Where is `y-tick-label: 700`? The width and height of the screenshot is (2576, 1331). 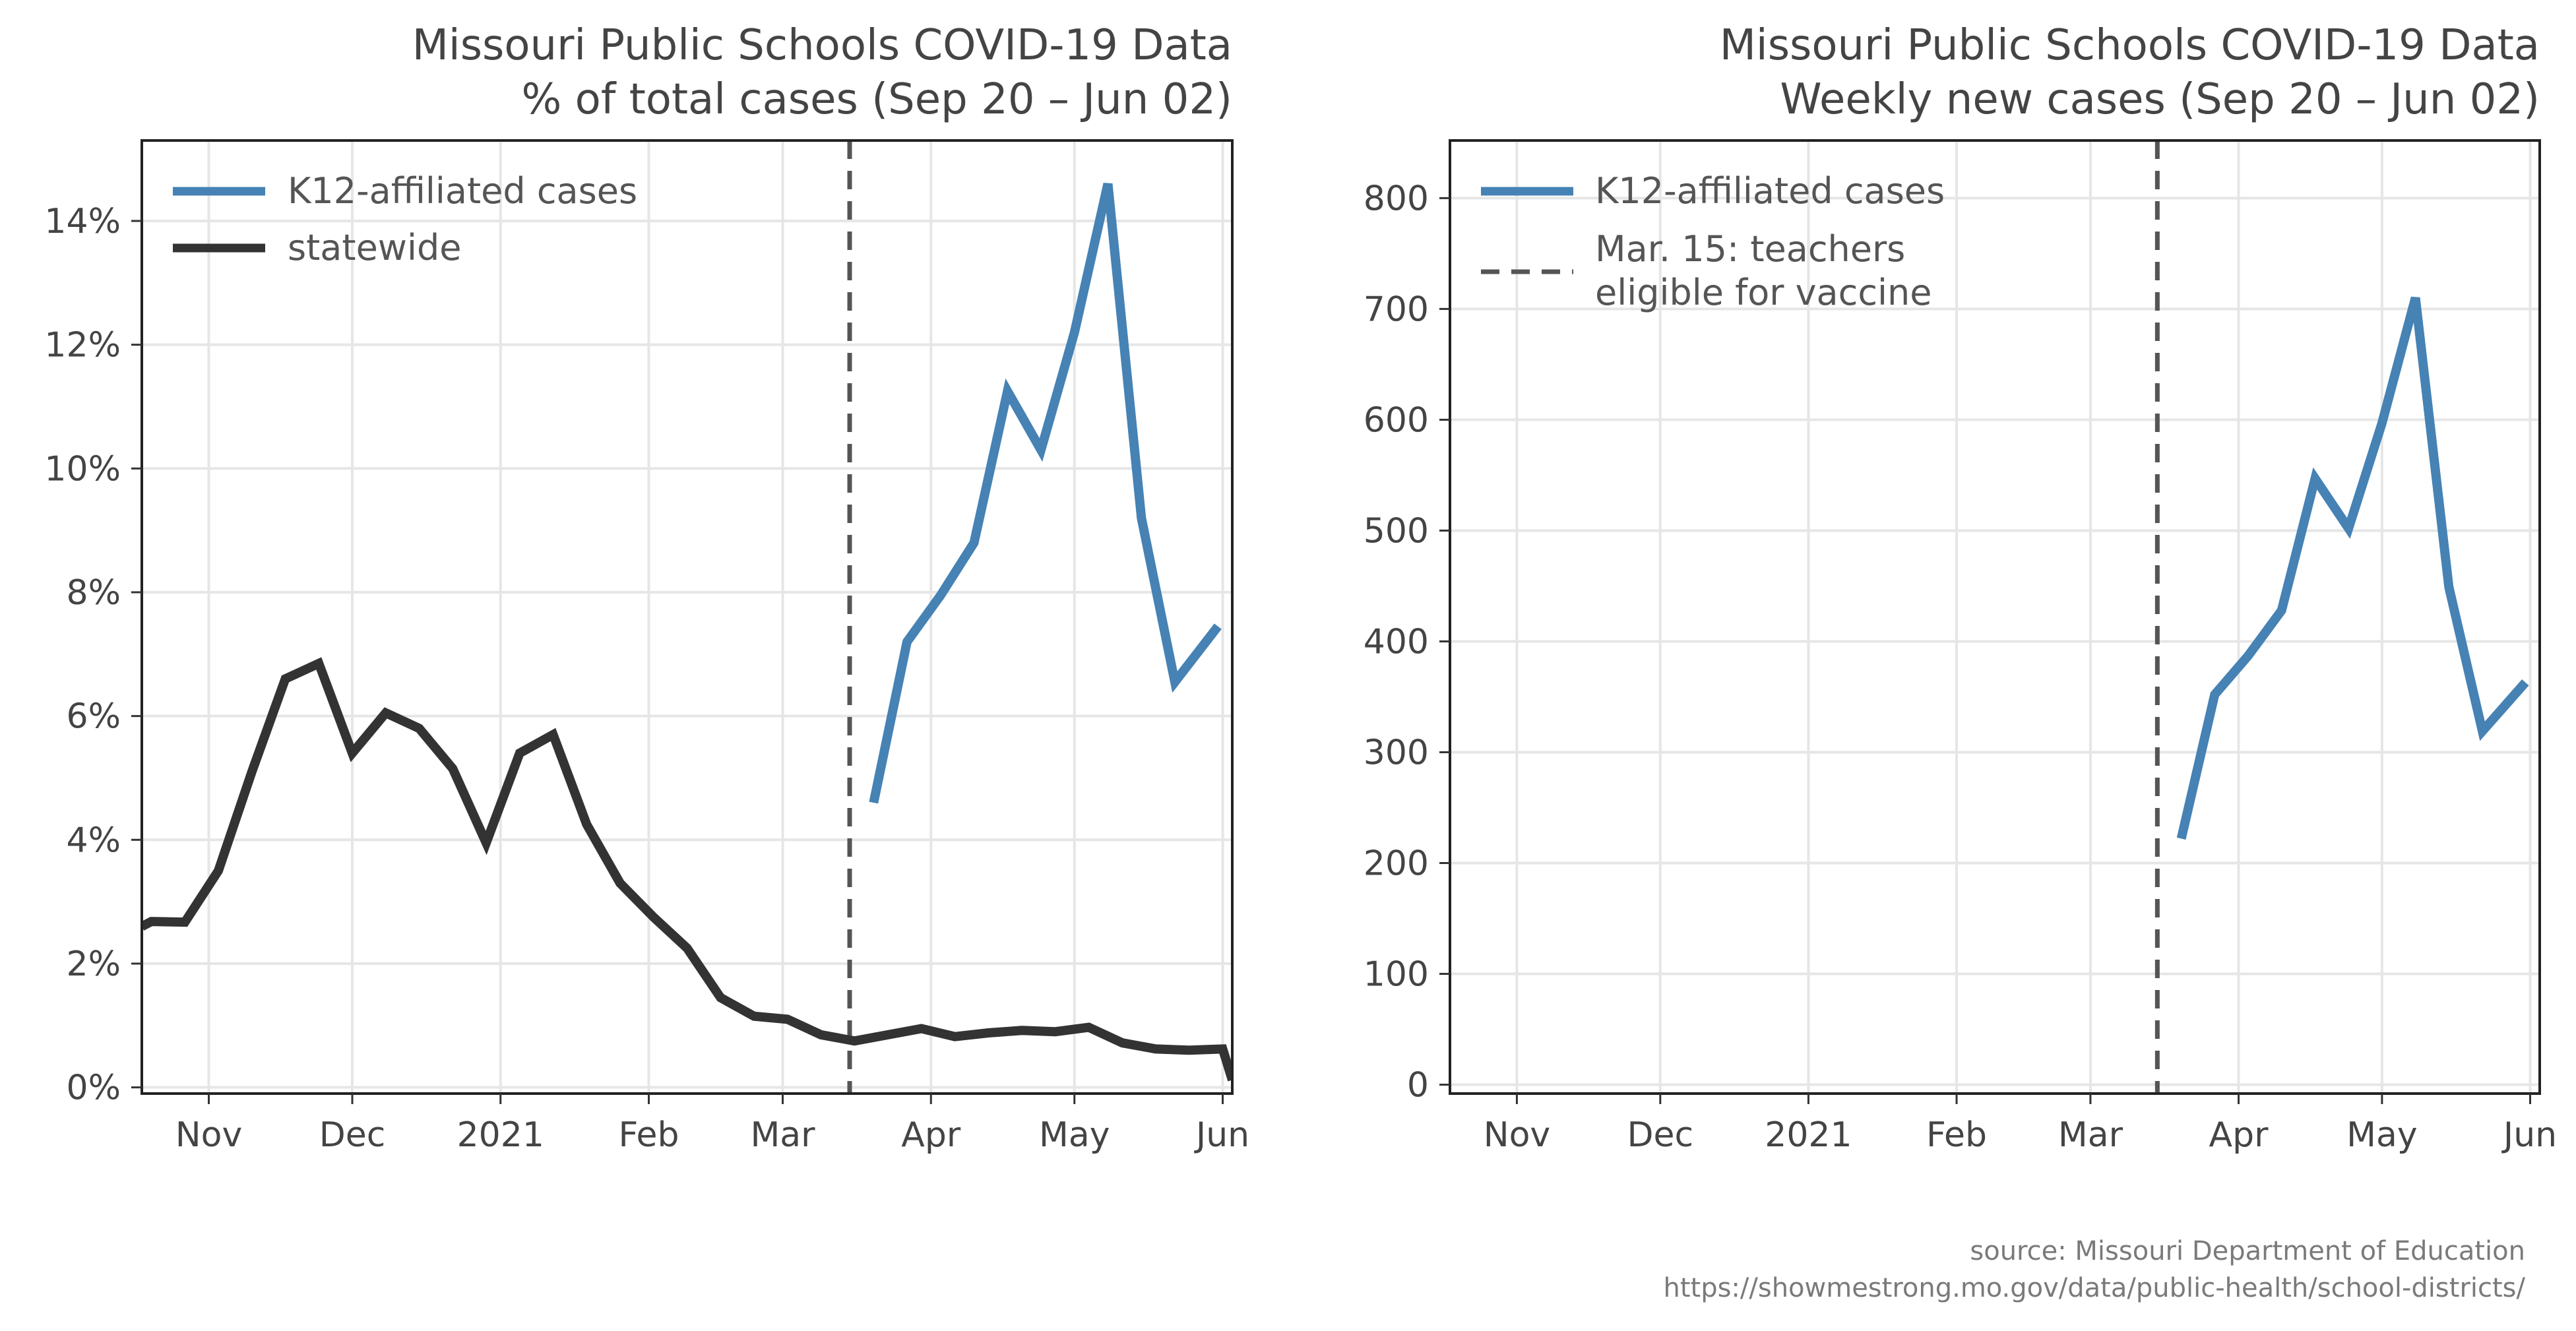
y-tick-label: 700 is located at coordinates (1396, 309).